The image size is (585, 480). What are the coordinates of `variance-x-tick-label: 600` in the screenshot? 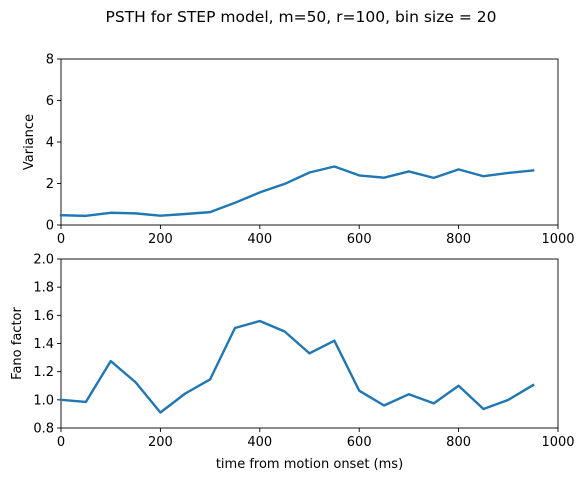 It's located at (359, 239).